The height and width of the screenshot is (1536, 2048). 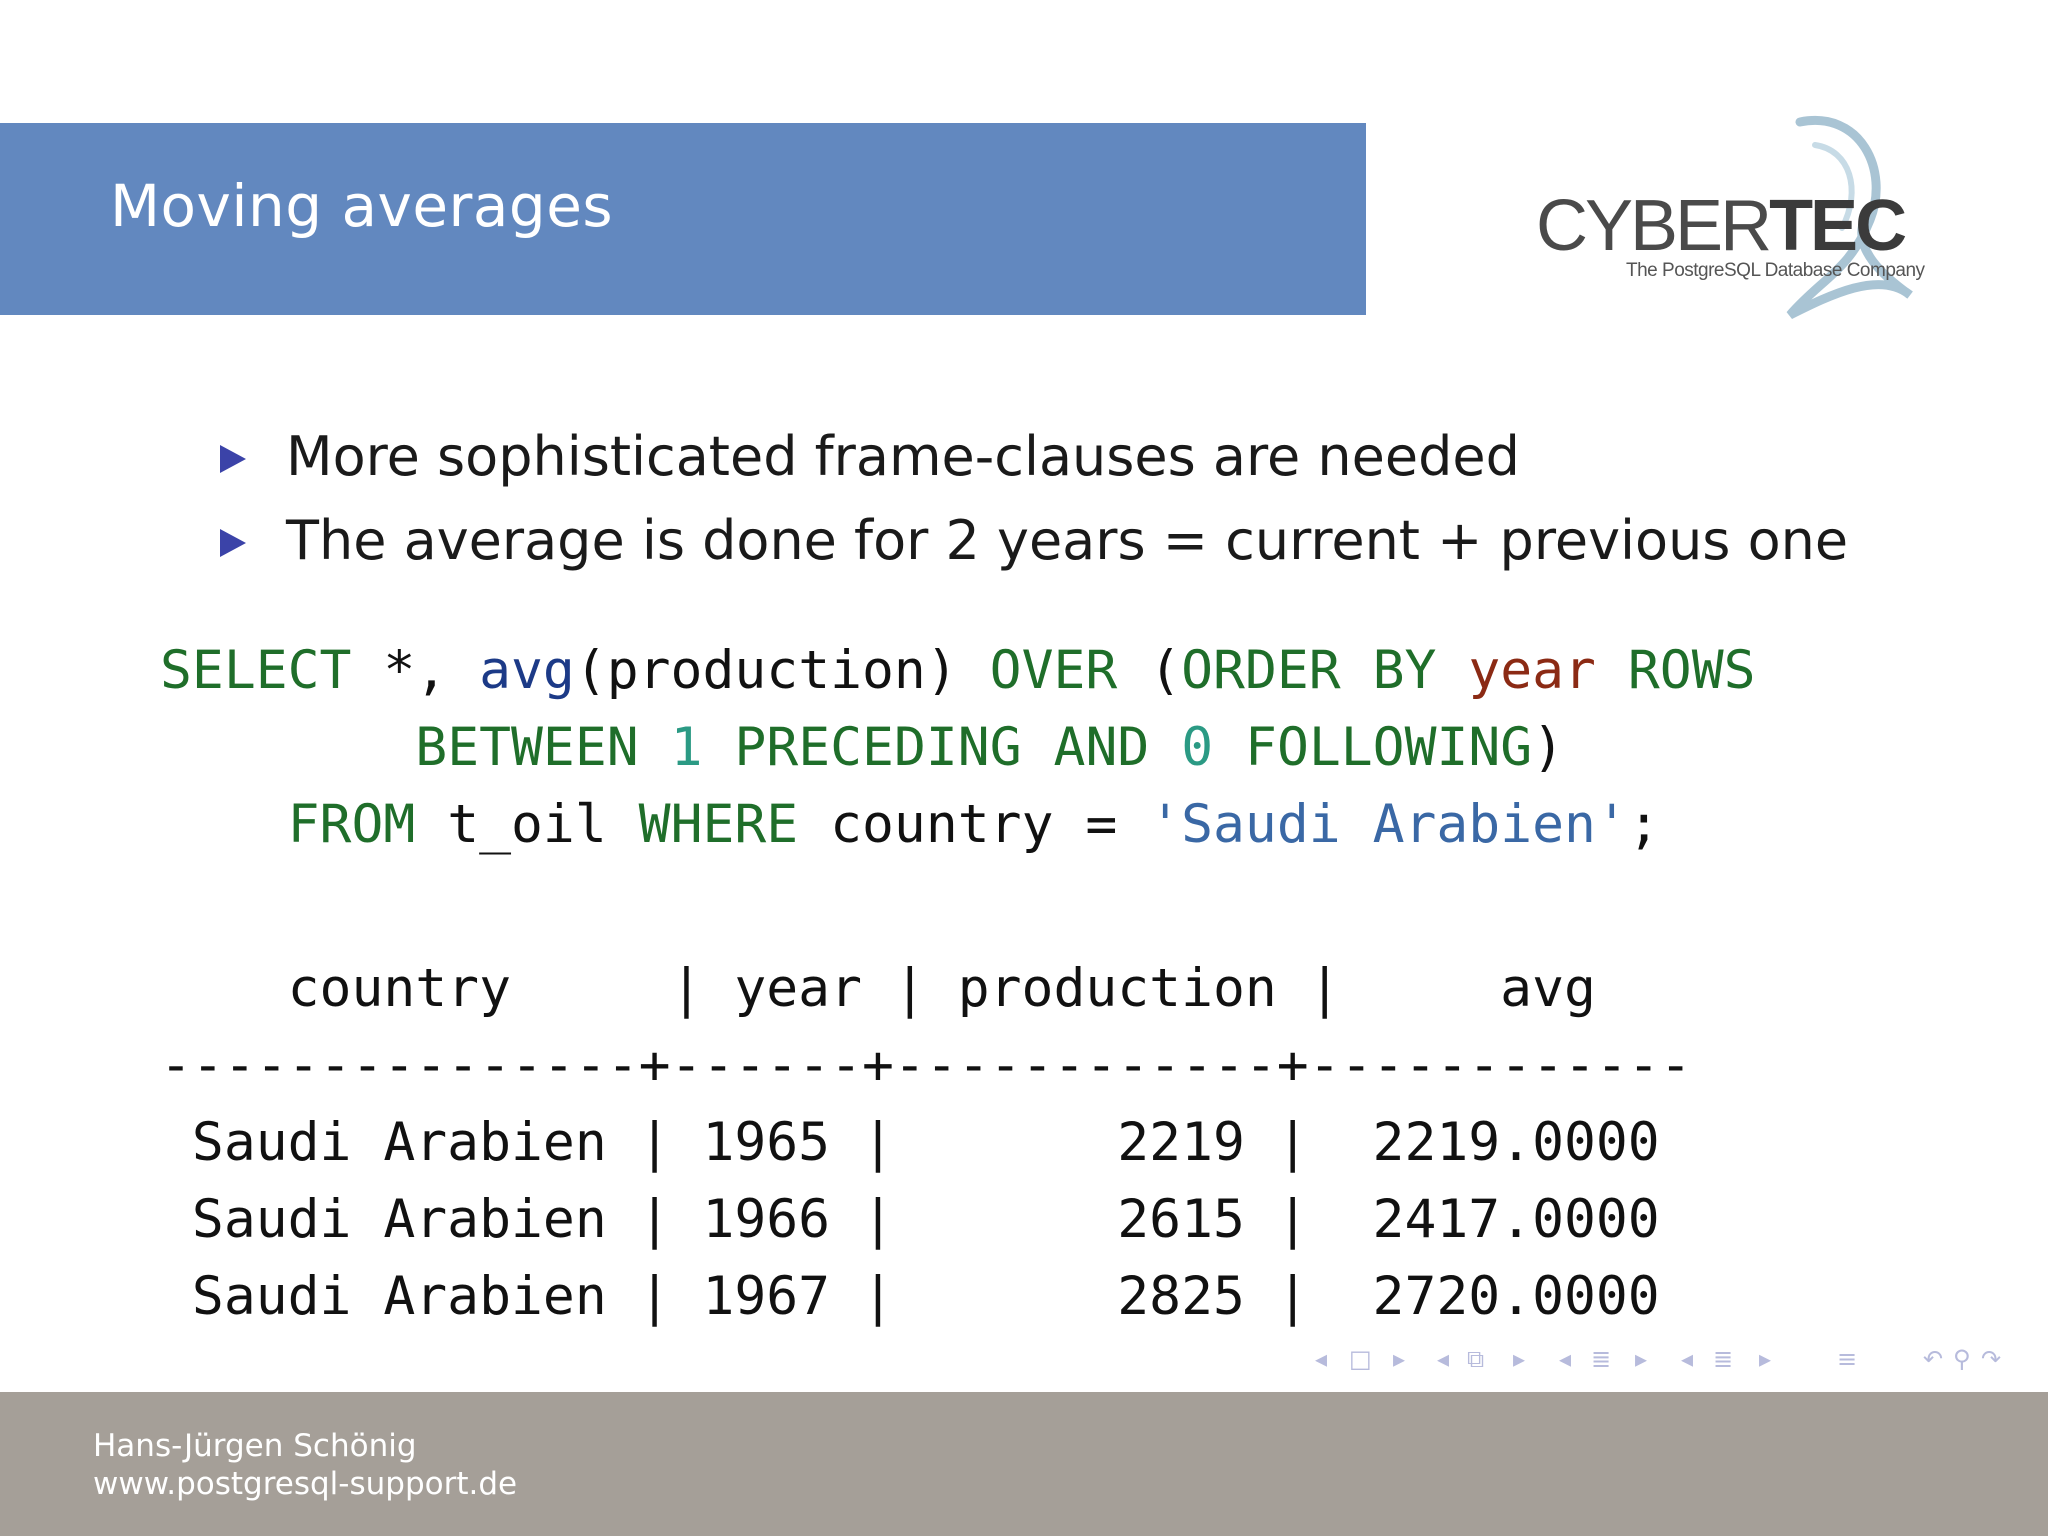 What do you see at coordinates (683, 219) in the screenshot?
I see `title-bar` at bounding box center [683, 219].